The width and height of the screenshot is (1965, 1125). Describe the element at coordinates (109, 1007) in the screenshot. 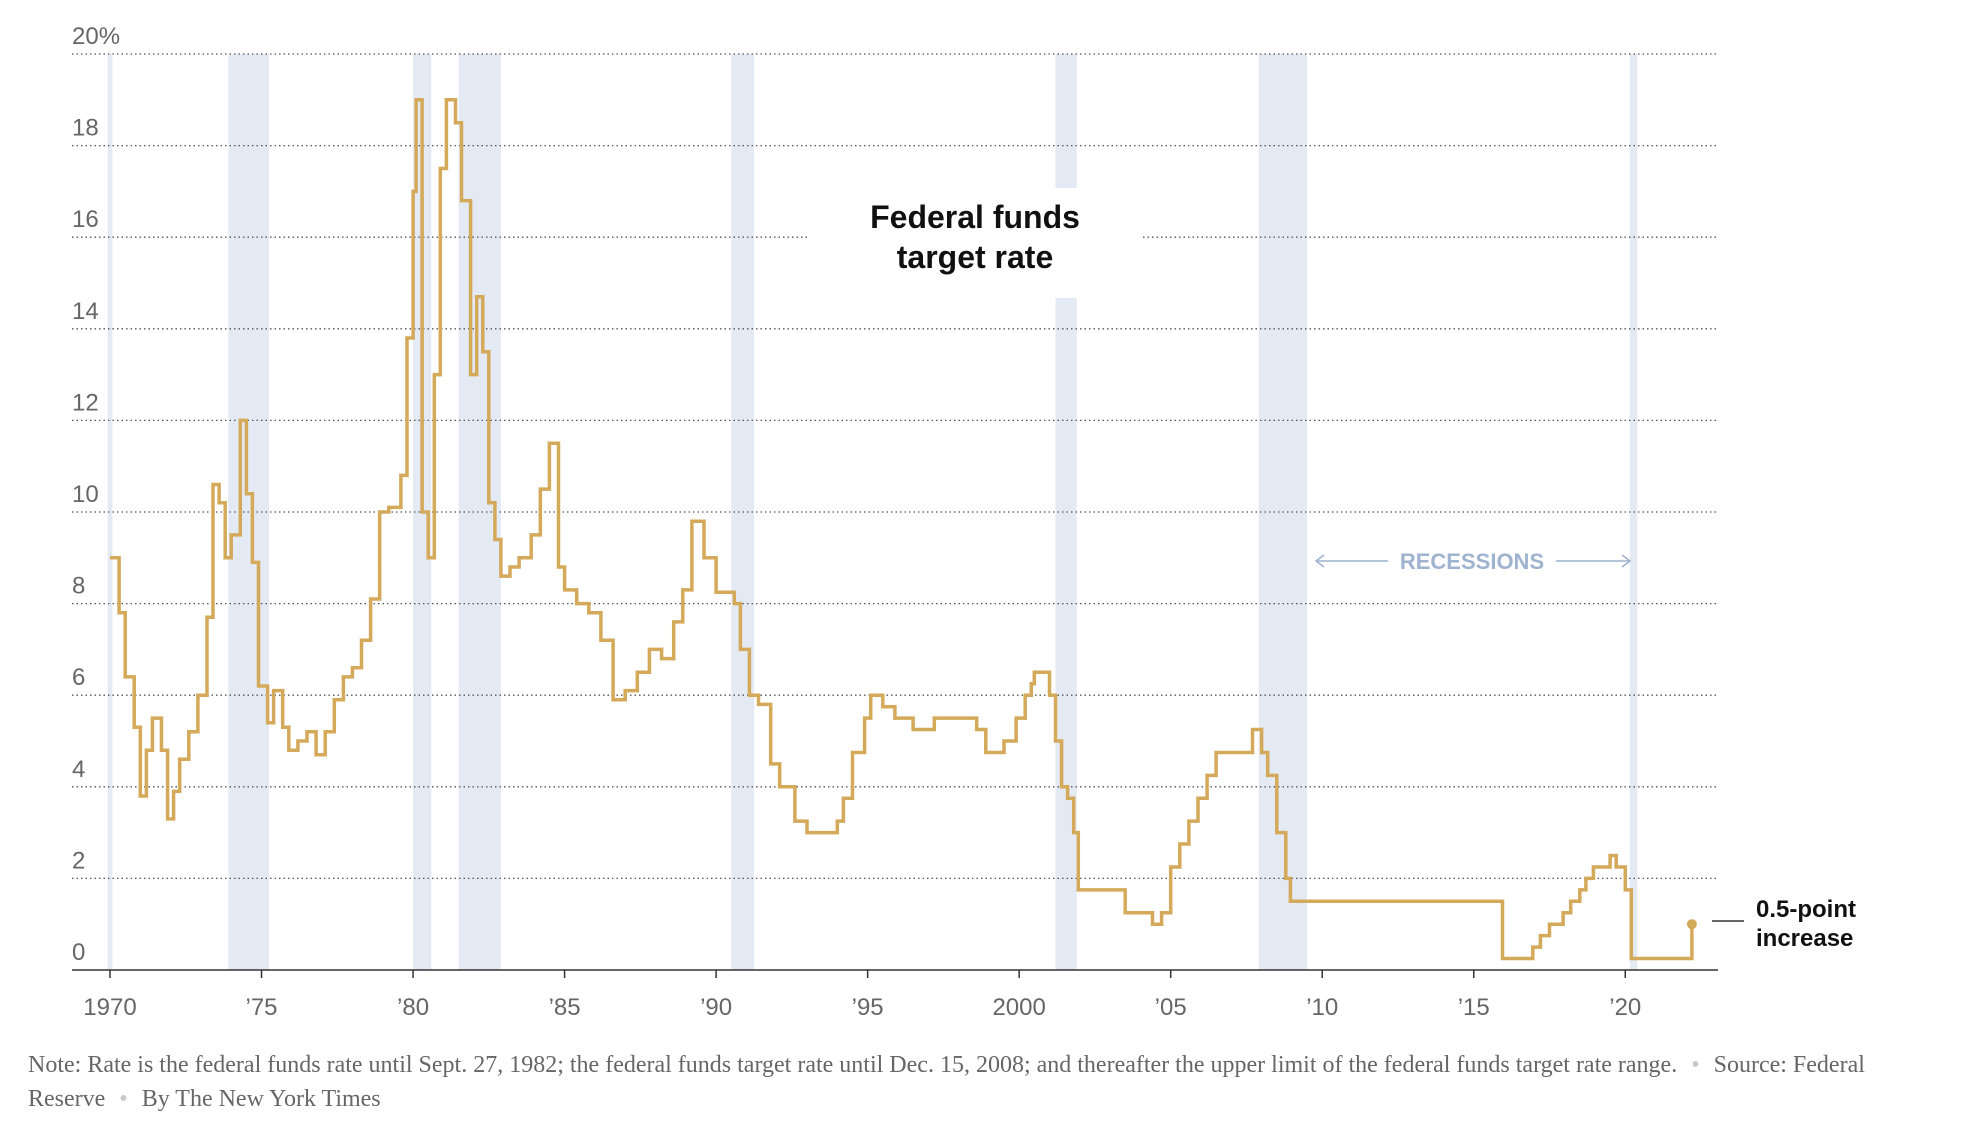

I see `x-tick-label: 1970` at that location.